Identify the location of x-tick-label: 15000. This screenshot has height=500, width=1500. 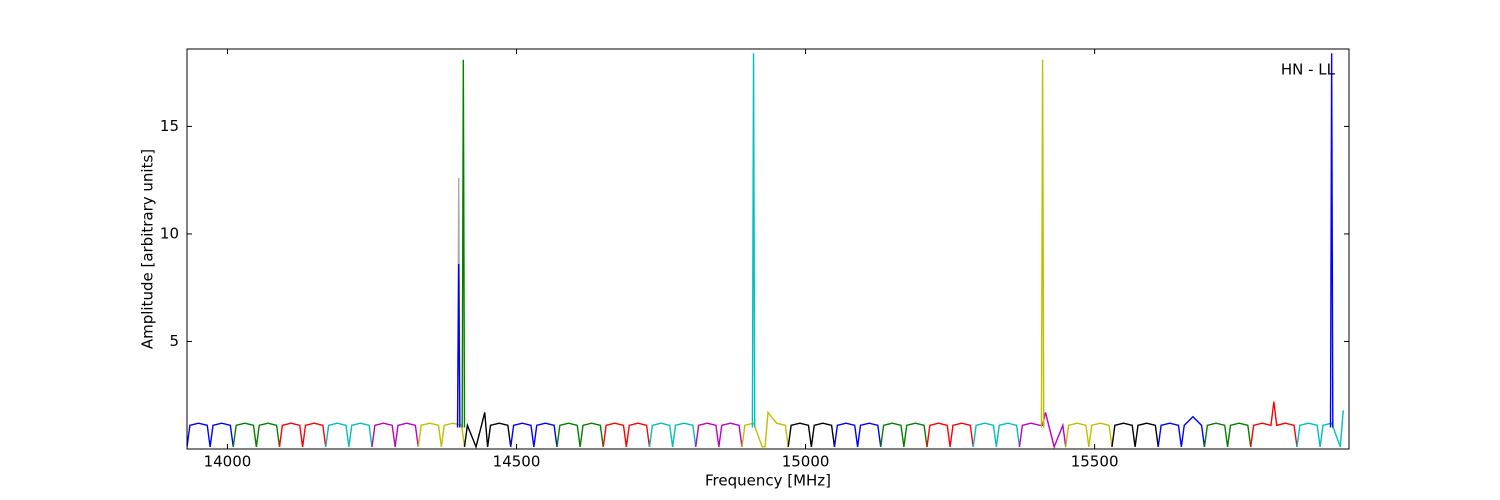
(806, 462).